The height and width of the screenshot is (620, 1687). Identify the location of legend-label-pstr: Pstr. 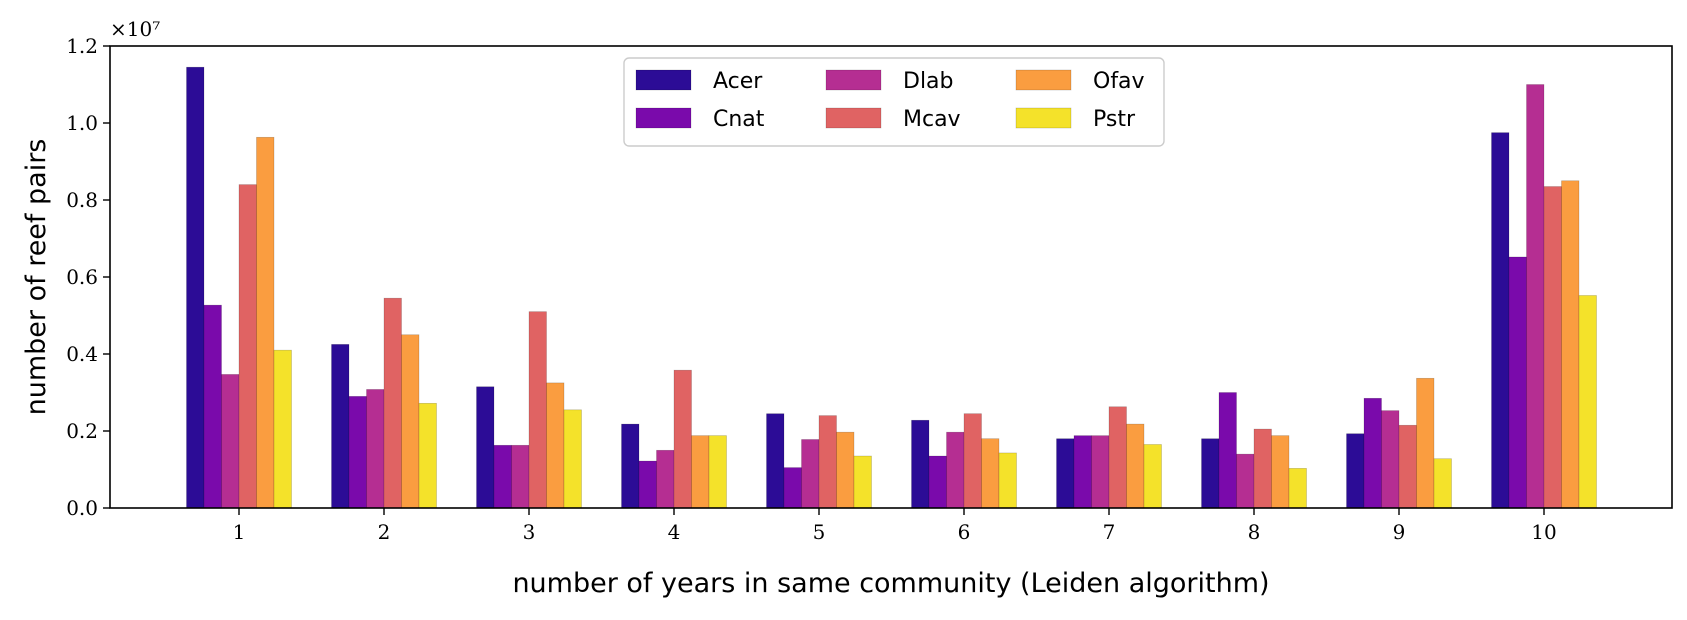
(1114, 119).